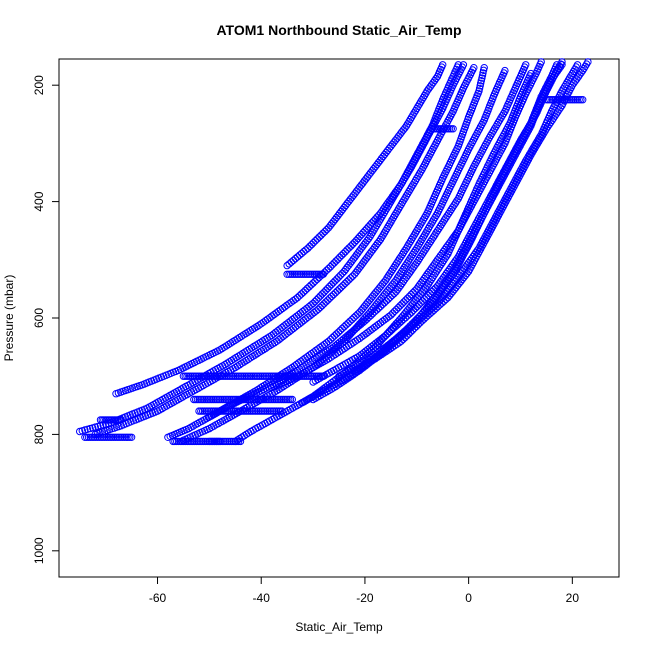 Image resolution: width=650 pixels, height=650 pixels. What do you see at coordinates (46, 319) in the screenshot?
I see `y-axis: 200 400 600 800 1000` at bounding box center [46, 319].